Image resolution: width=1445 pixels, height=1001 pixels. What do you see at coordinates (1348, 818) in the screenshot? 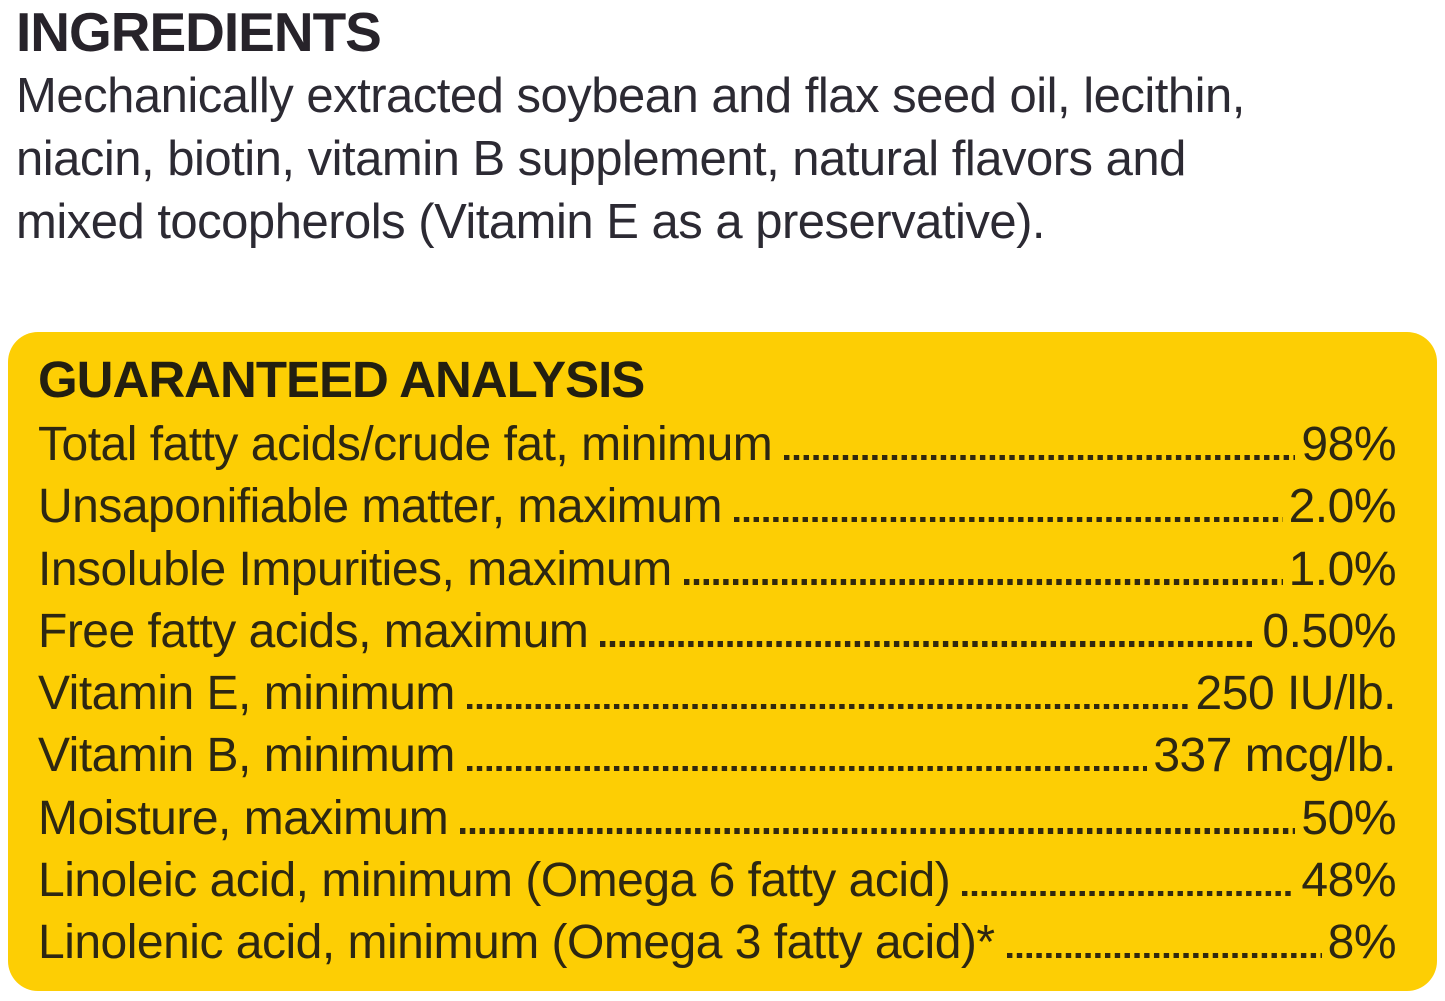
I see `analysis-value: 50%` at bounding box center [1348, 818].